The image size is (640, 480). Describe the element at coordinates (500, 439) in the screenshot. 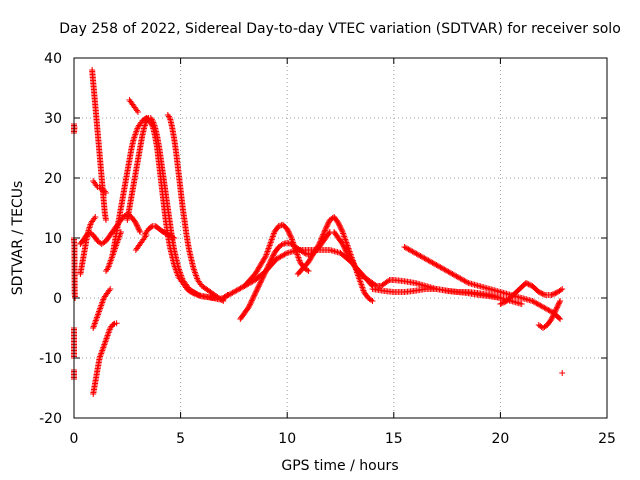

I see `x-tick-label: 20` at that location.